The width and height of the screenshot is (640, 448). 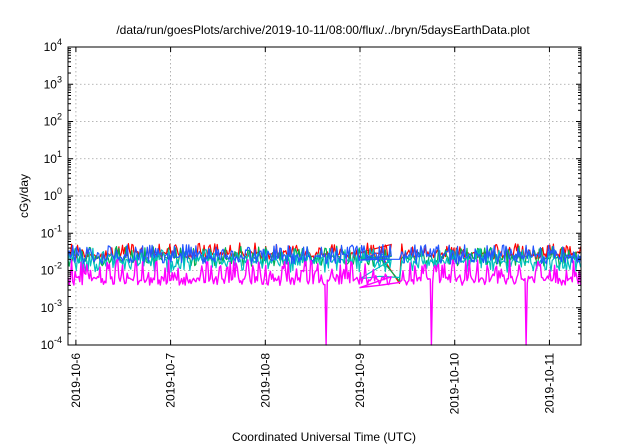 What do you see at coordinates (549, 383) in the screenshot?
I see `x-tick-label: 2019-10-11` at bounding box center [549, 383].